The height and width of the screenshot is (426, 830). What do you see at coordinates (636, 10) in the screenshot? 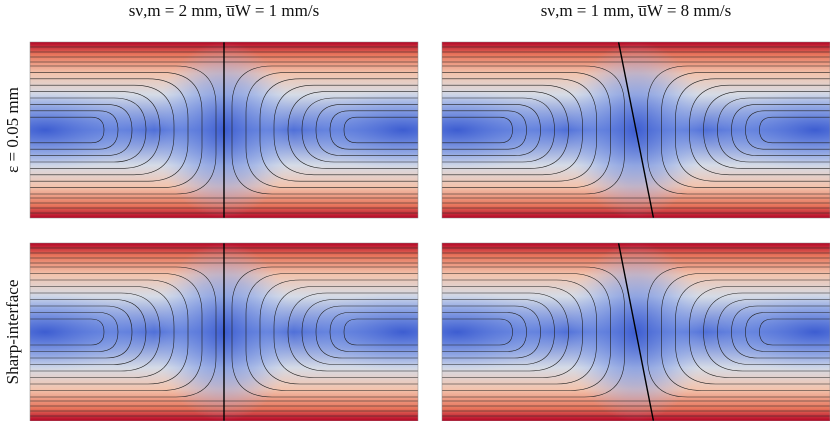
I see `column-title: sν,m = 1 mm, u̅W = 8 mm/s` at bounding box center [636, 10].